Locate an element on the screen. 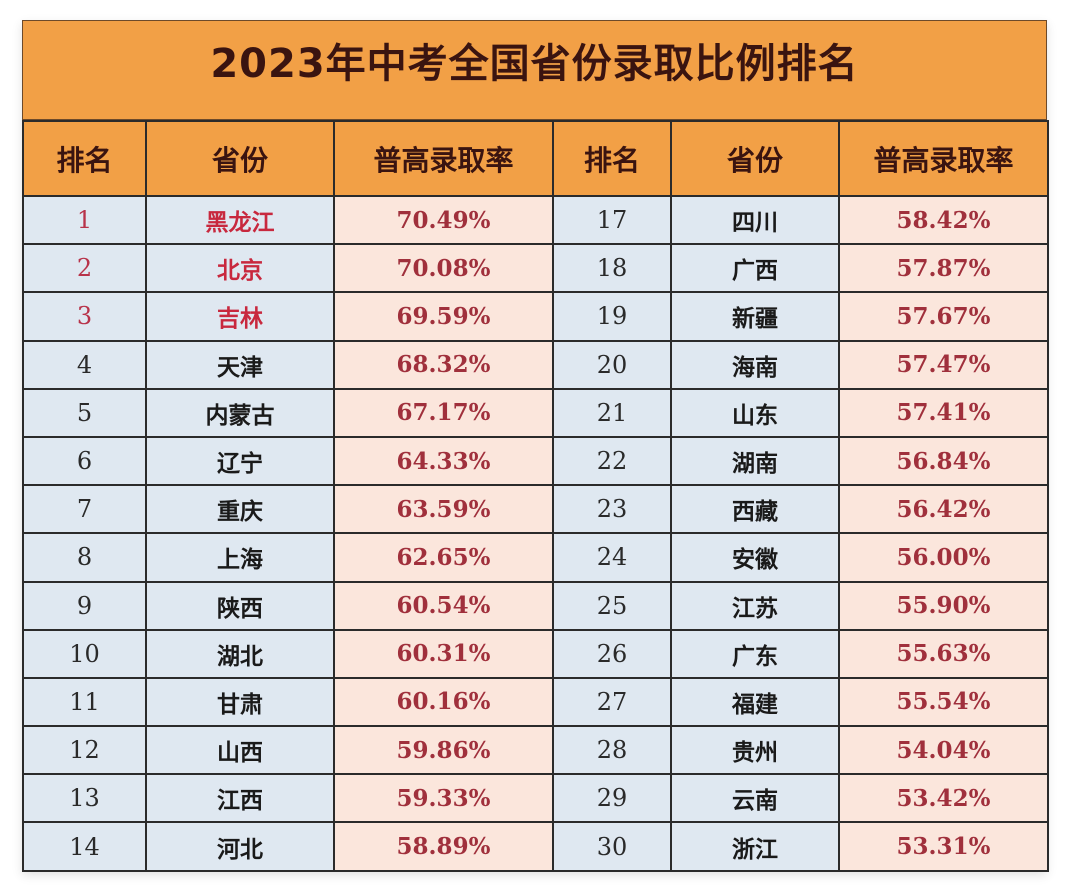 Image resolution: width=1069 pixels, height=895 pixels. right-rank-cell: 24 is located at coordinates (612, 557).